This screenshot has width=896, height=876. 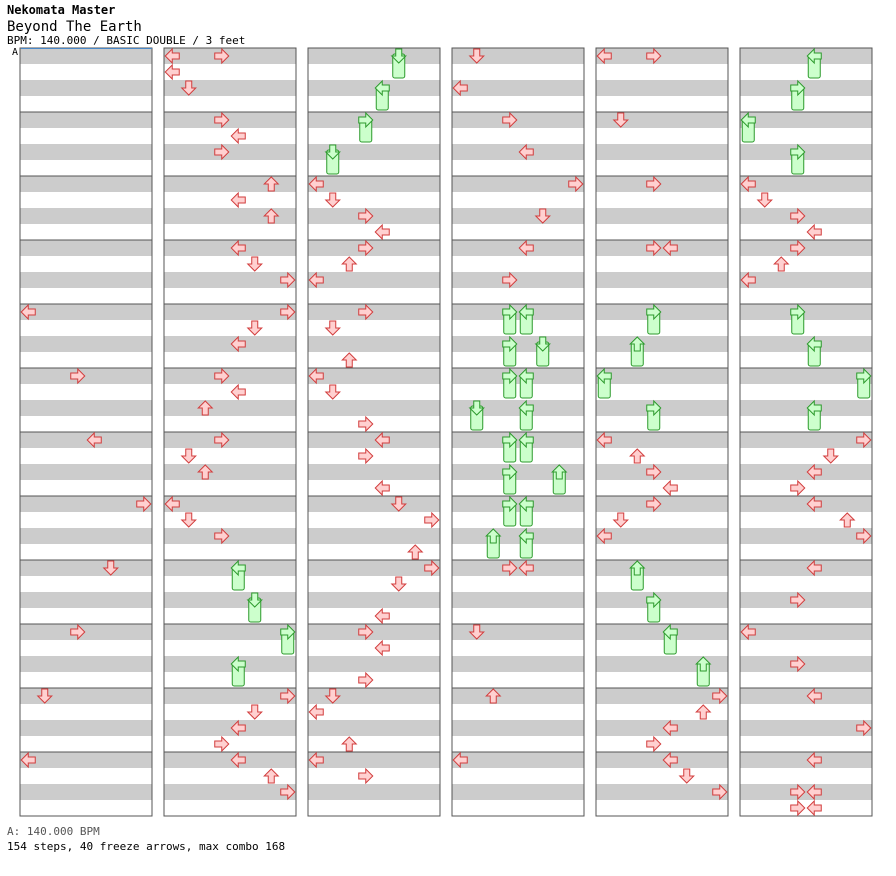 What do you see at coordinates (15, 52) in the screenshot?
I see `bpm-marker-label: A` at bounding box center [15, 52].